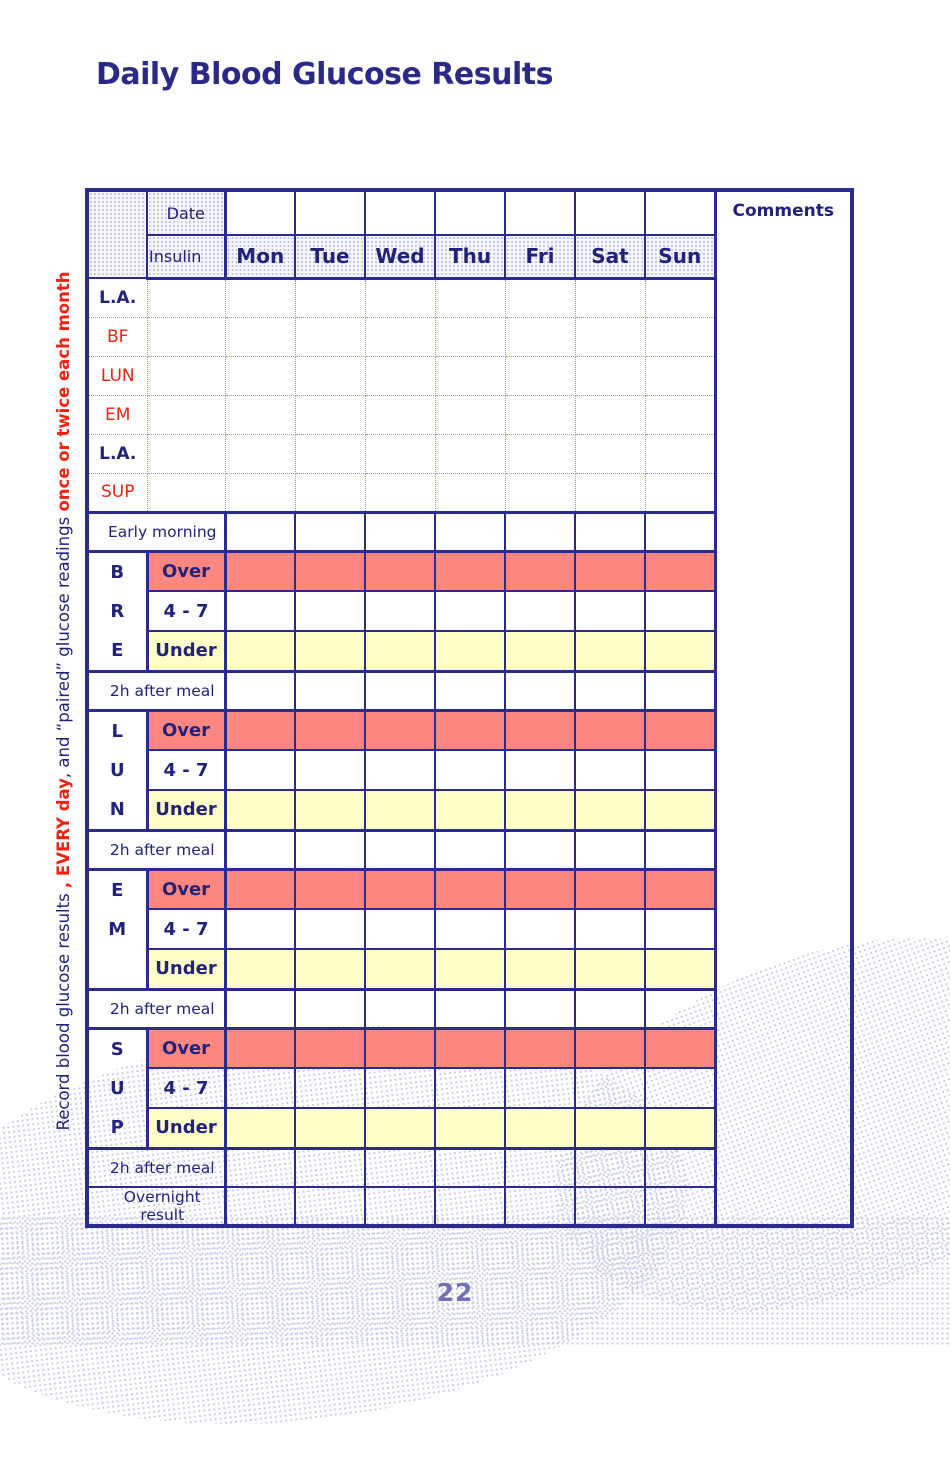  Describe the element at coordinates (117, 968) in the screenshot. I see `section-letter` at that location.